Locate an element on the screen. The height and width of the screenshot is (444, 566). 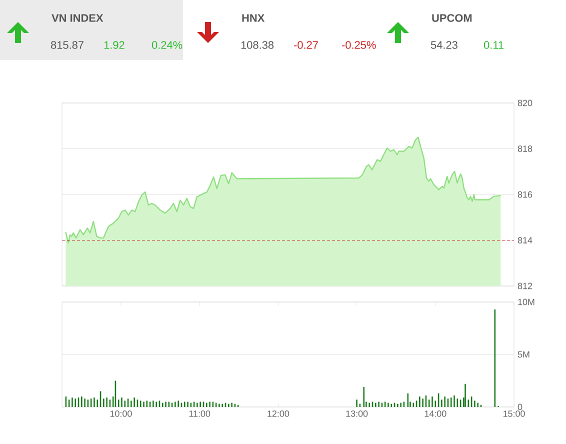
x-tick-label: 13:00 is located at coordinates (357, 413).